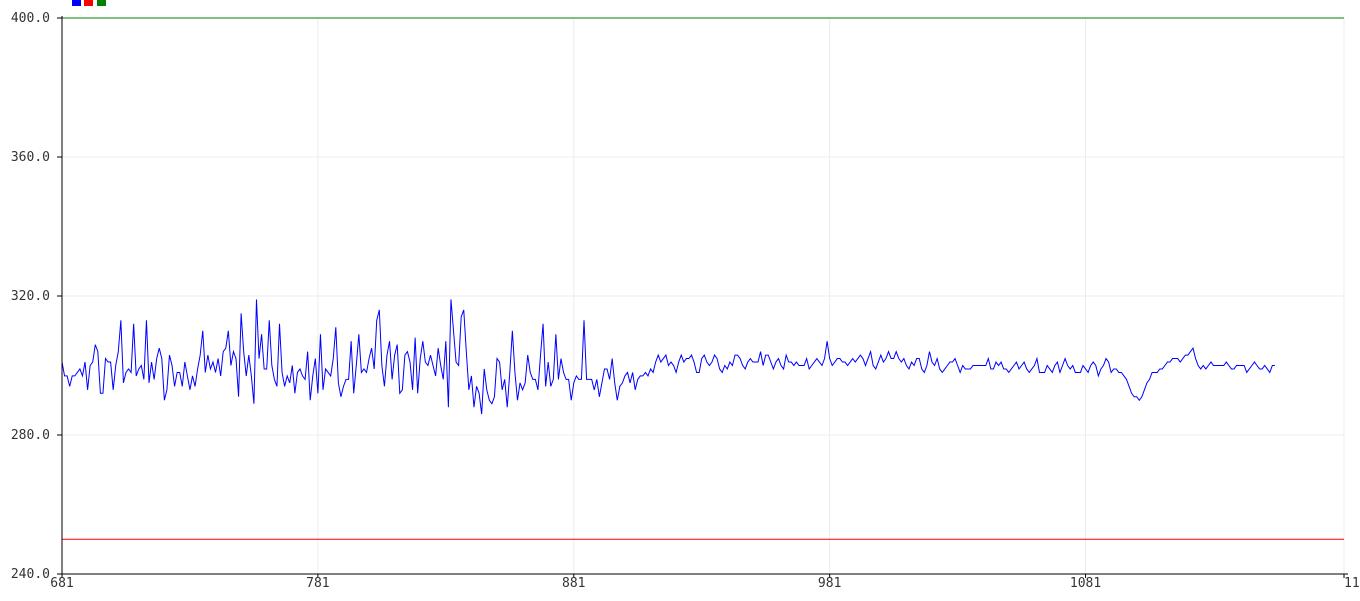 The image size is (1360, 601). What do you see at coordinates (1352, 583) in the screenshot?
I see `x-tick-label: 1182` at bounding box center [1352, 583].